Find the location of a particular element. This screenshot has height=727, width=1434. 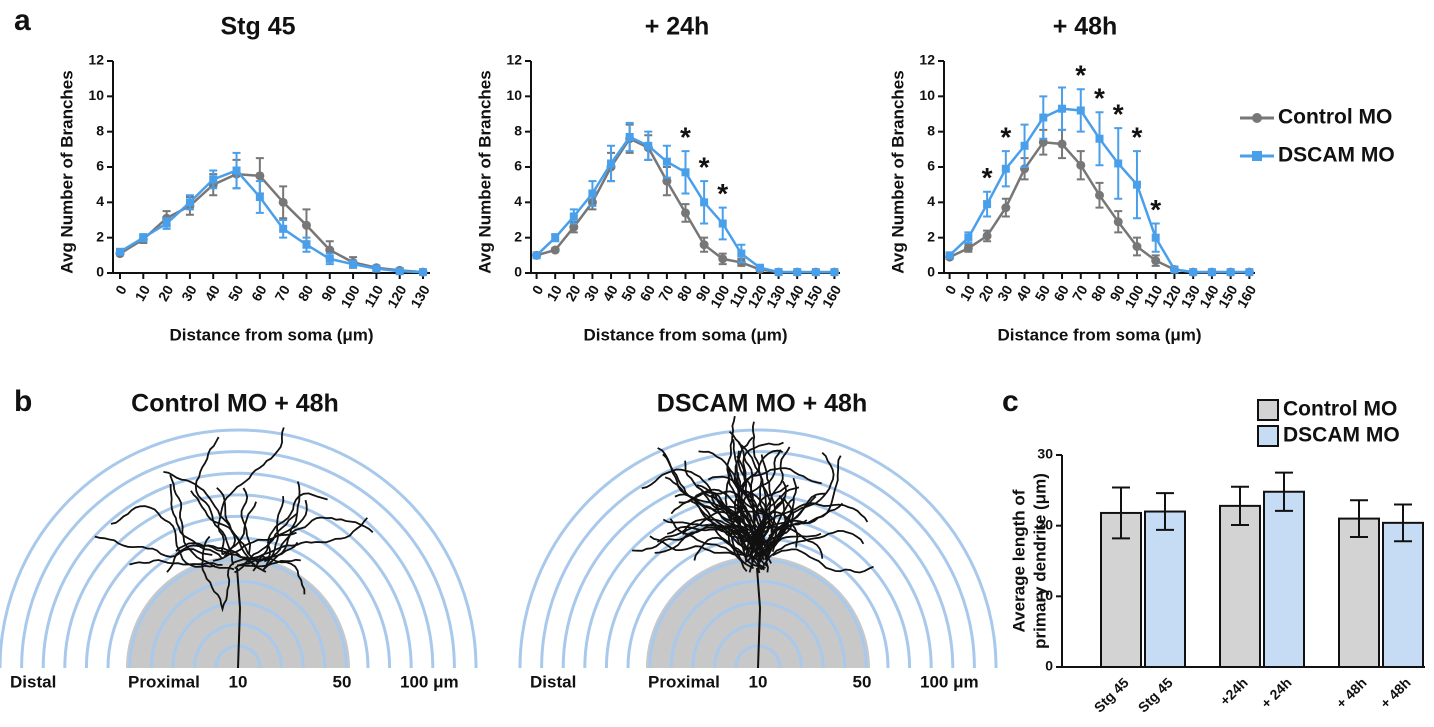

x-tick-label: 70 is located at coordinates (666, 293).